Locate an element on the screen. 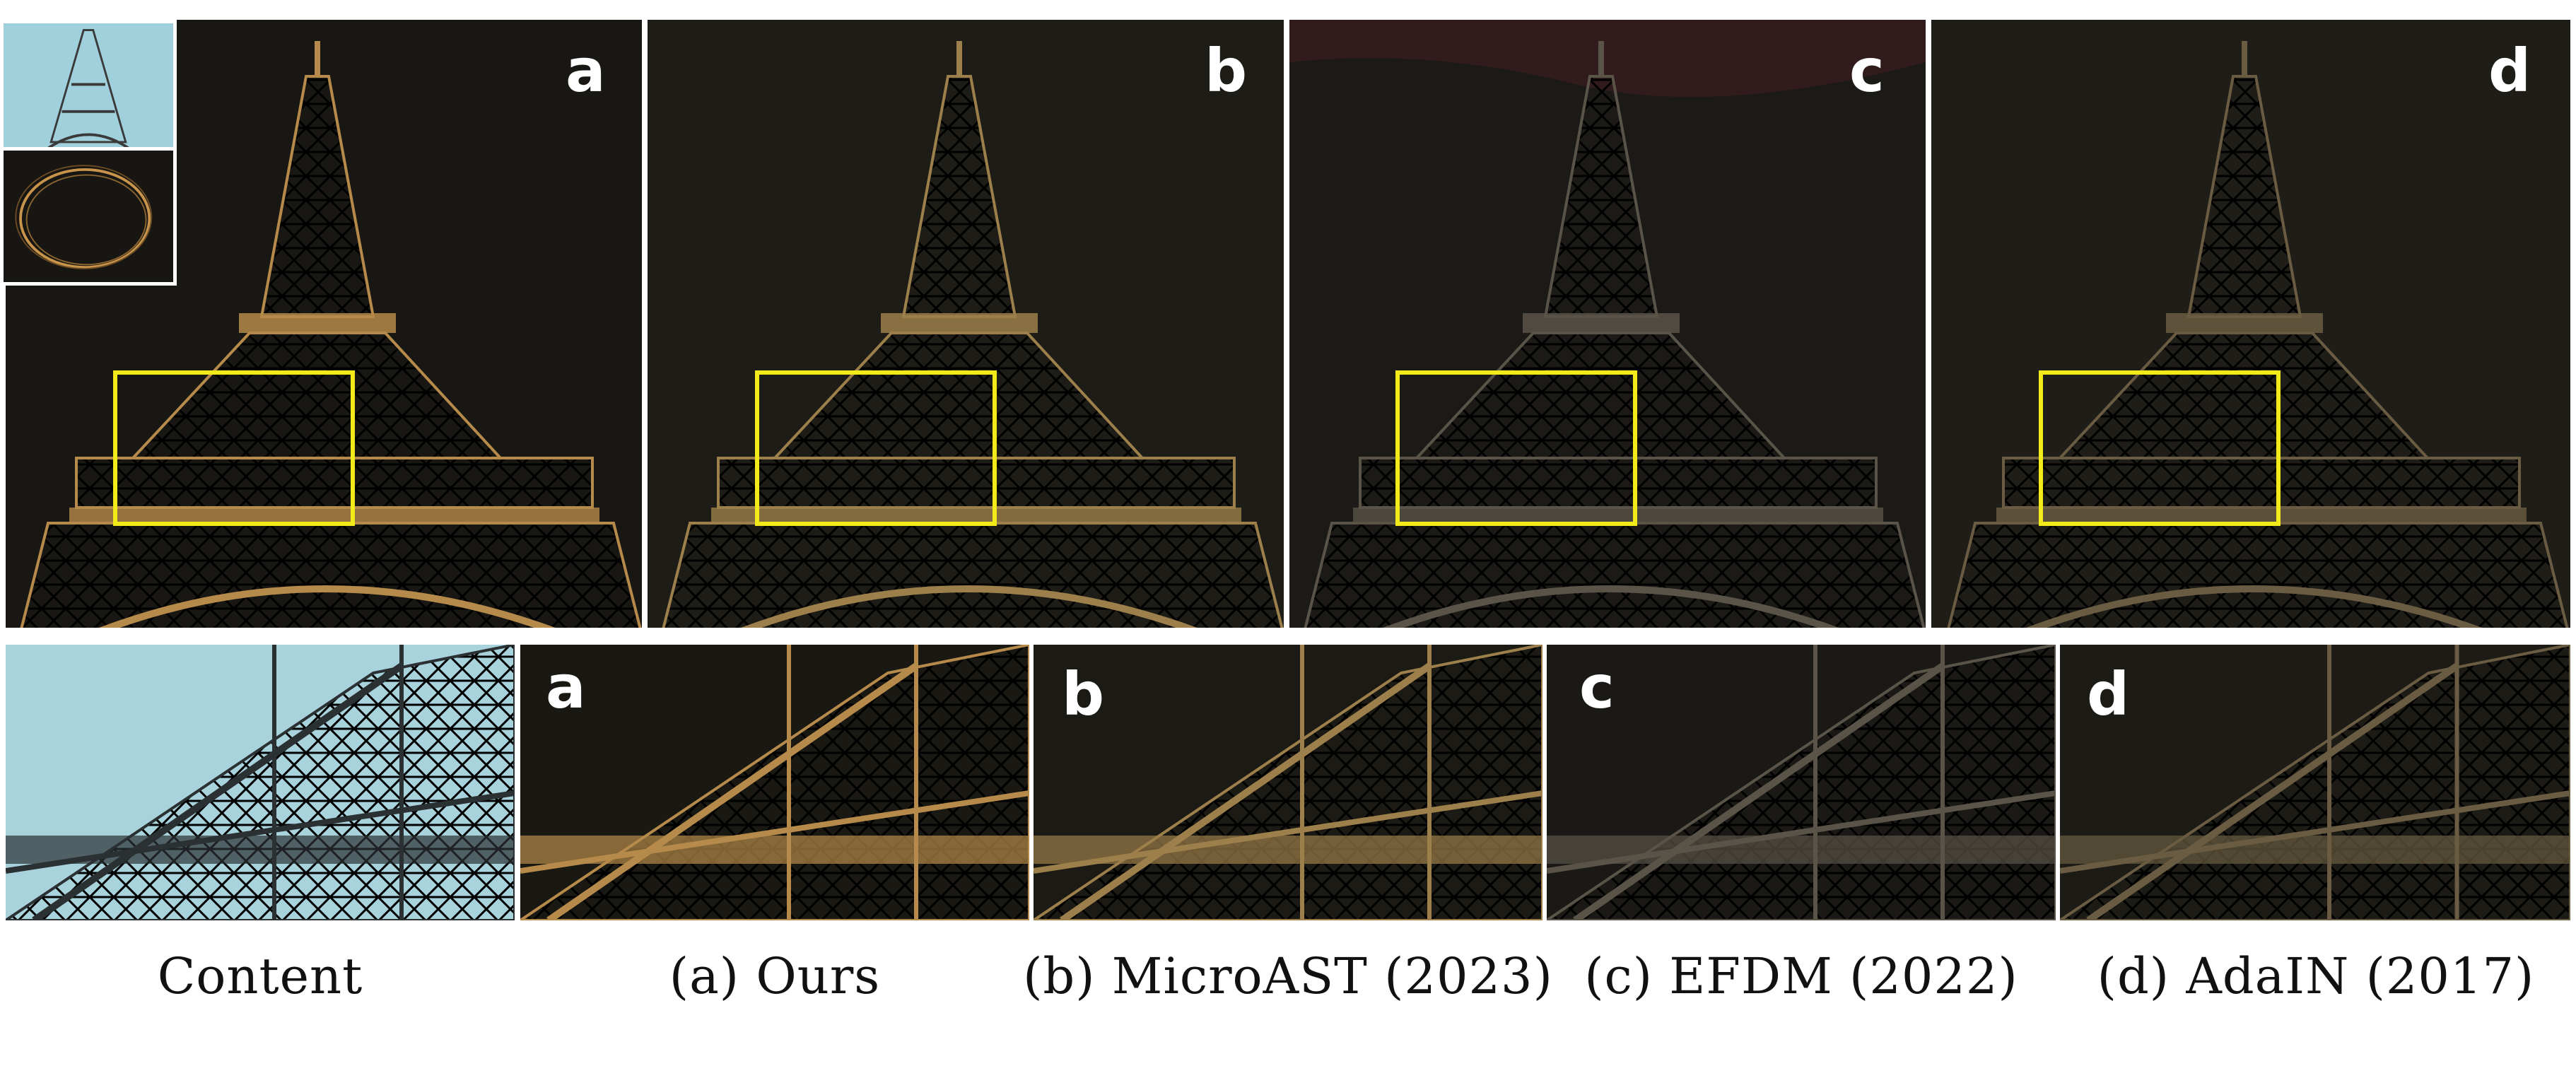 This screenshot has width=2576, height=1066. bottom-panel-ours is located at coordinates (775, 782).